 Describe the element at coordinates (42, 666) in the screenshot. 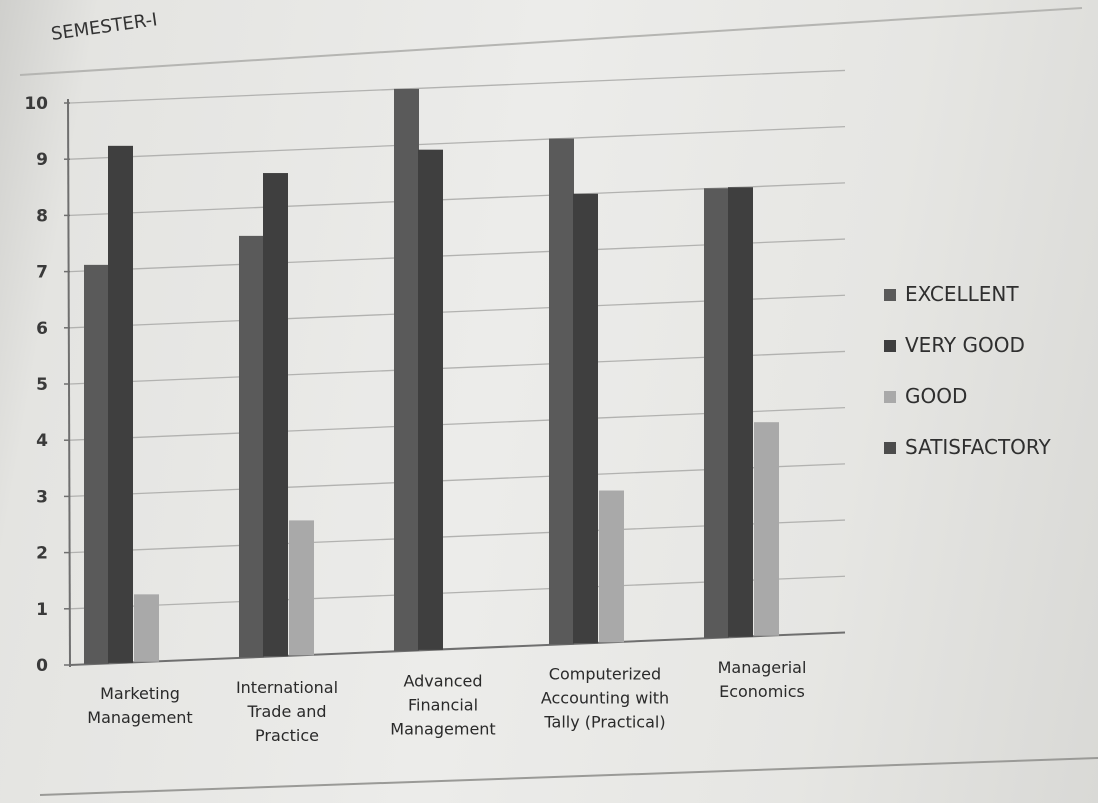

I see `y-tick-label: 0` at that location.